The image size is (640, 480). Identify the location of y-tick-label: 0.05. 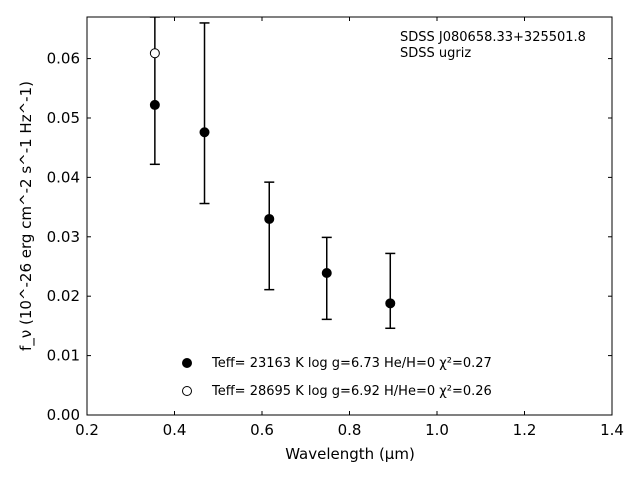
(63, 118).